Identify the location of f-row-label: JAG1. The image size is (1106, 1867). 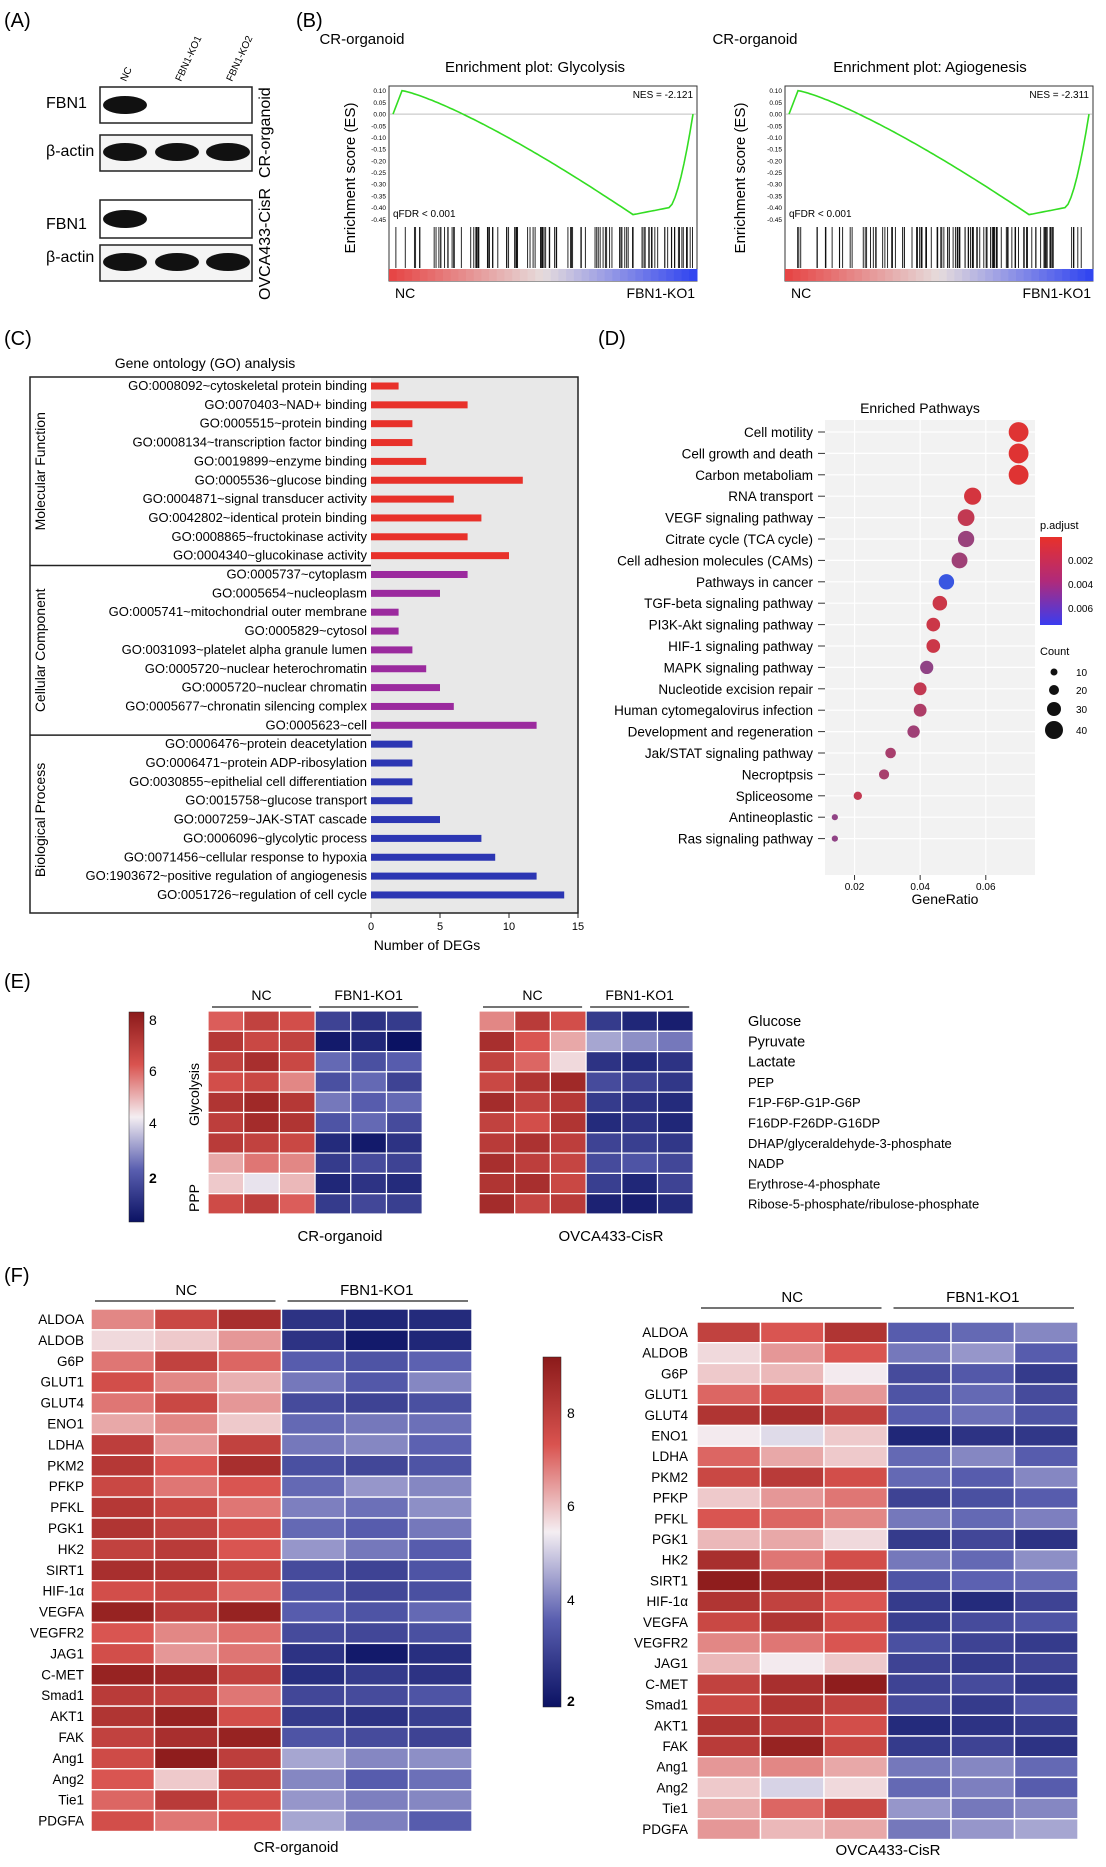
(67, 1653).